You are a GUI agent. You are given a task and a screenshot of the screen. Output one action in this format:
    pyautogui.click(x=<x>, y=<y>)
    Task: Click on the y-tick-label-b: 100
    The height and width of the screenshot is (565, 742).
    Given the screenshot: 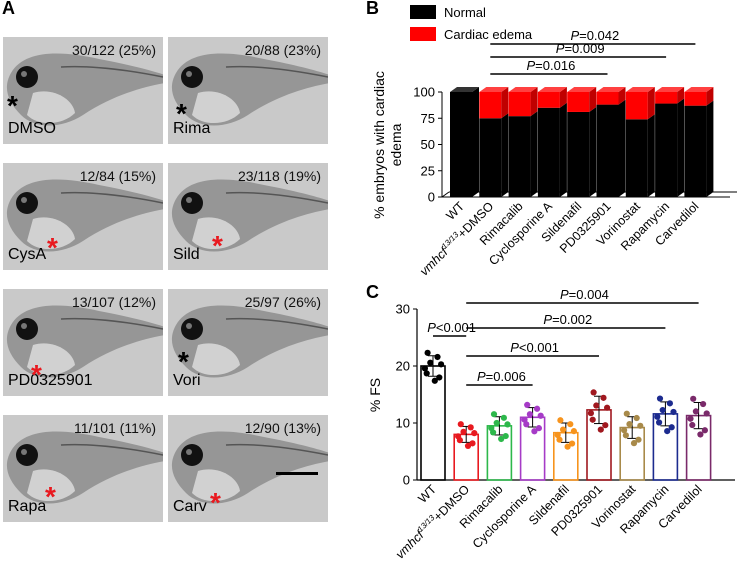 What is the action you would take?
    pyautogui.click(x=424, y=92)
    